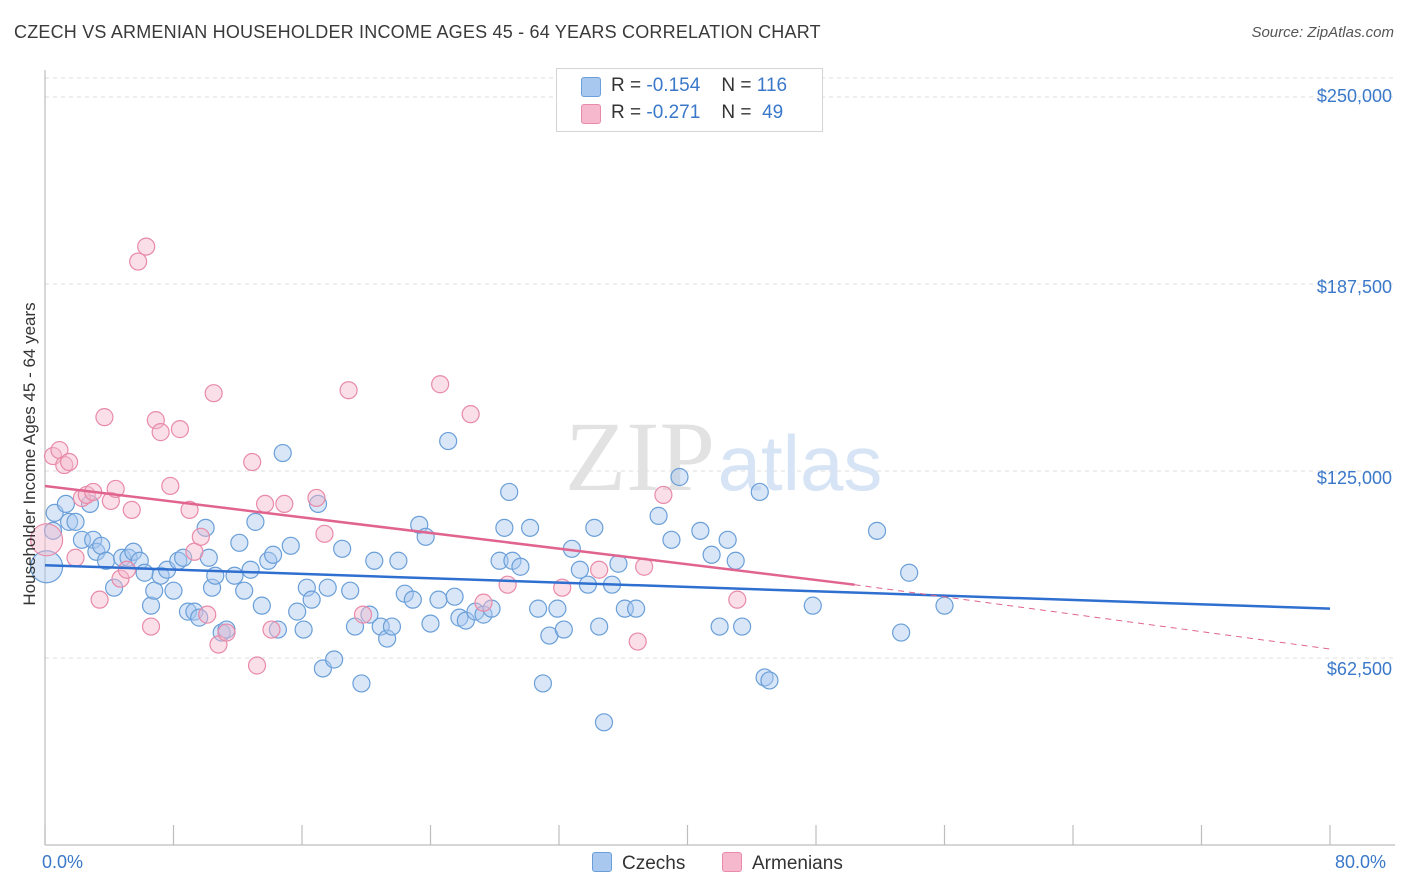 The height and width of the screenshot is (892, 1406). Describe the element at coordinates (63, 862) in the screenshot. I see `x-tick-label-min: 0.0%` at that location.